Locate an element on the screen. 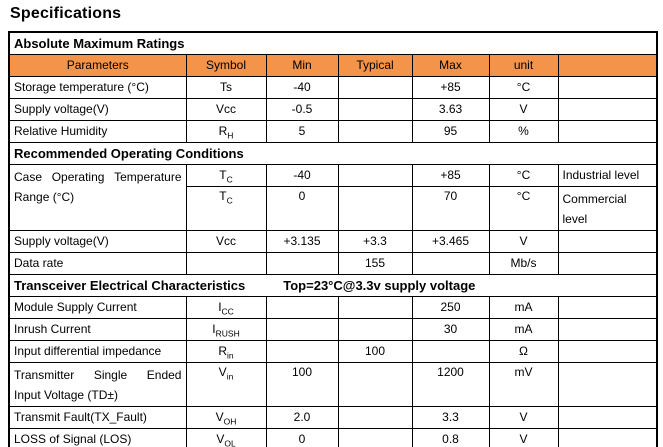 The height and width of the screenshot is (447, 663). param-cell: Data rate is located at coordinates (97, 263).